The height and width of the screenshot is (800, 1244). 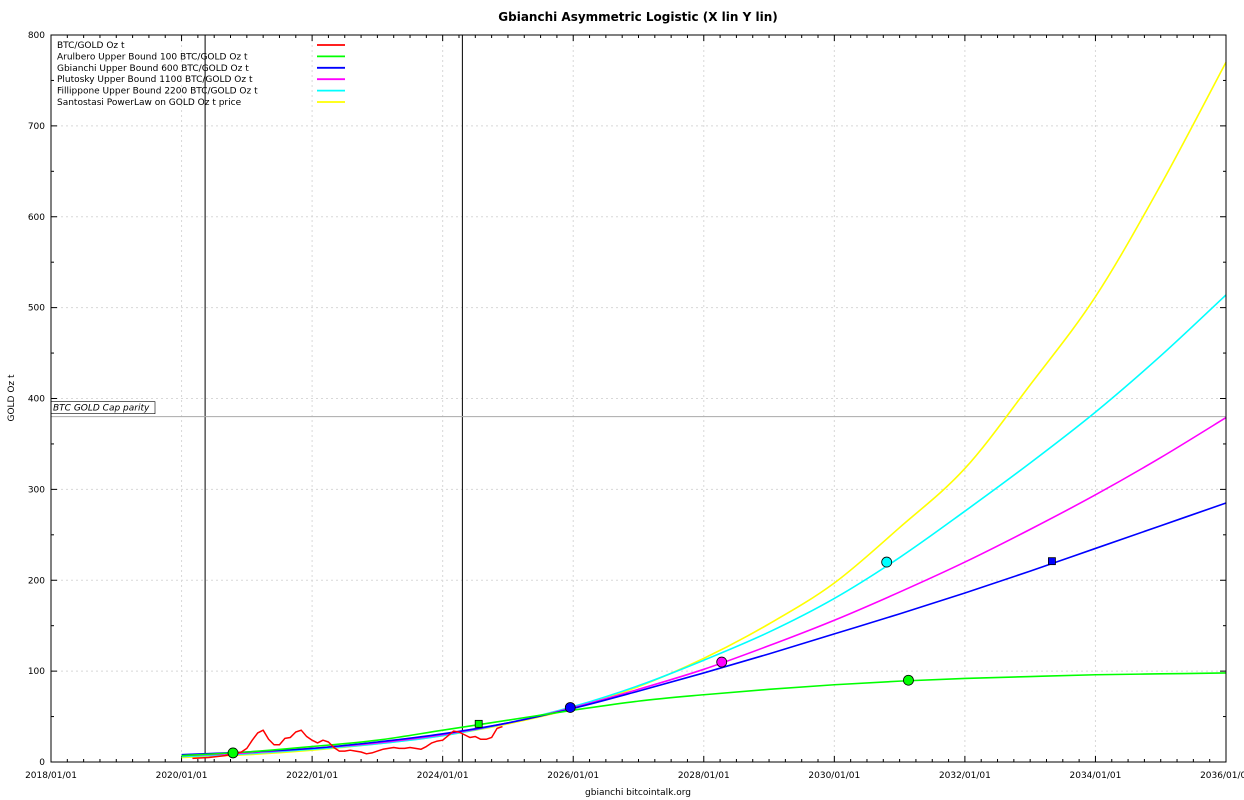 I want to click on x-tick-label: 2034/01/01, so click(x=1096, y=776).